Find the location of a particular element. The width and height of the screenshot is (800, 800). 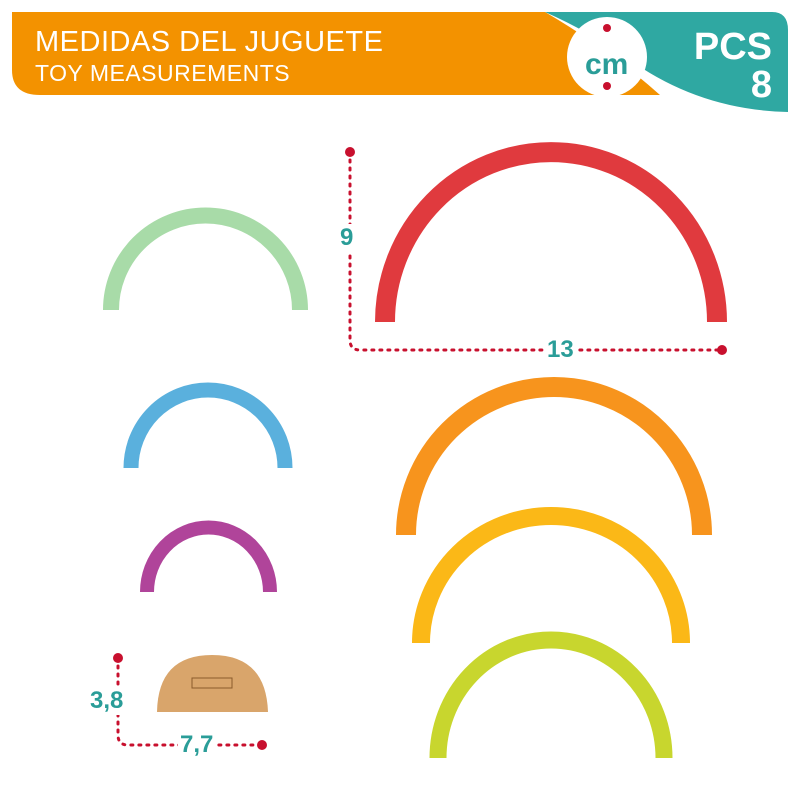

arch-blue is located at coordinates (208, 425).